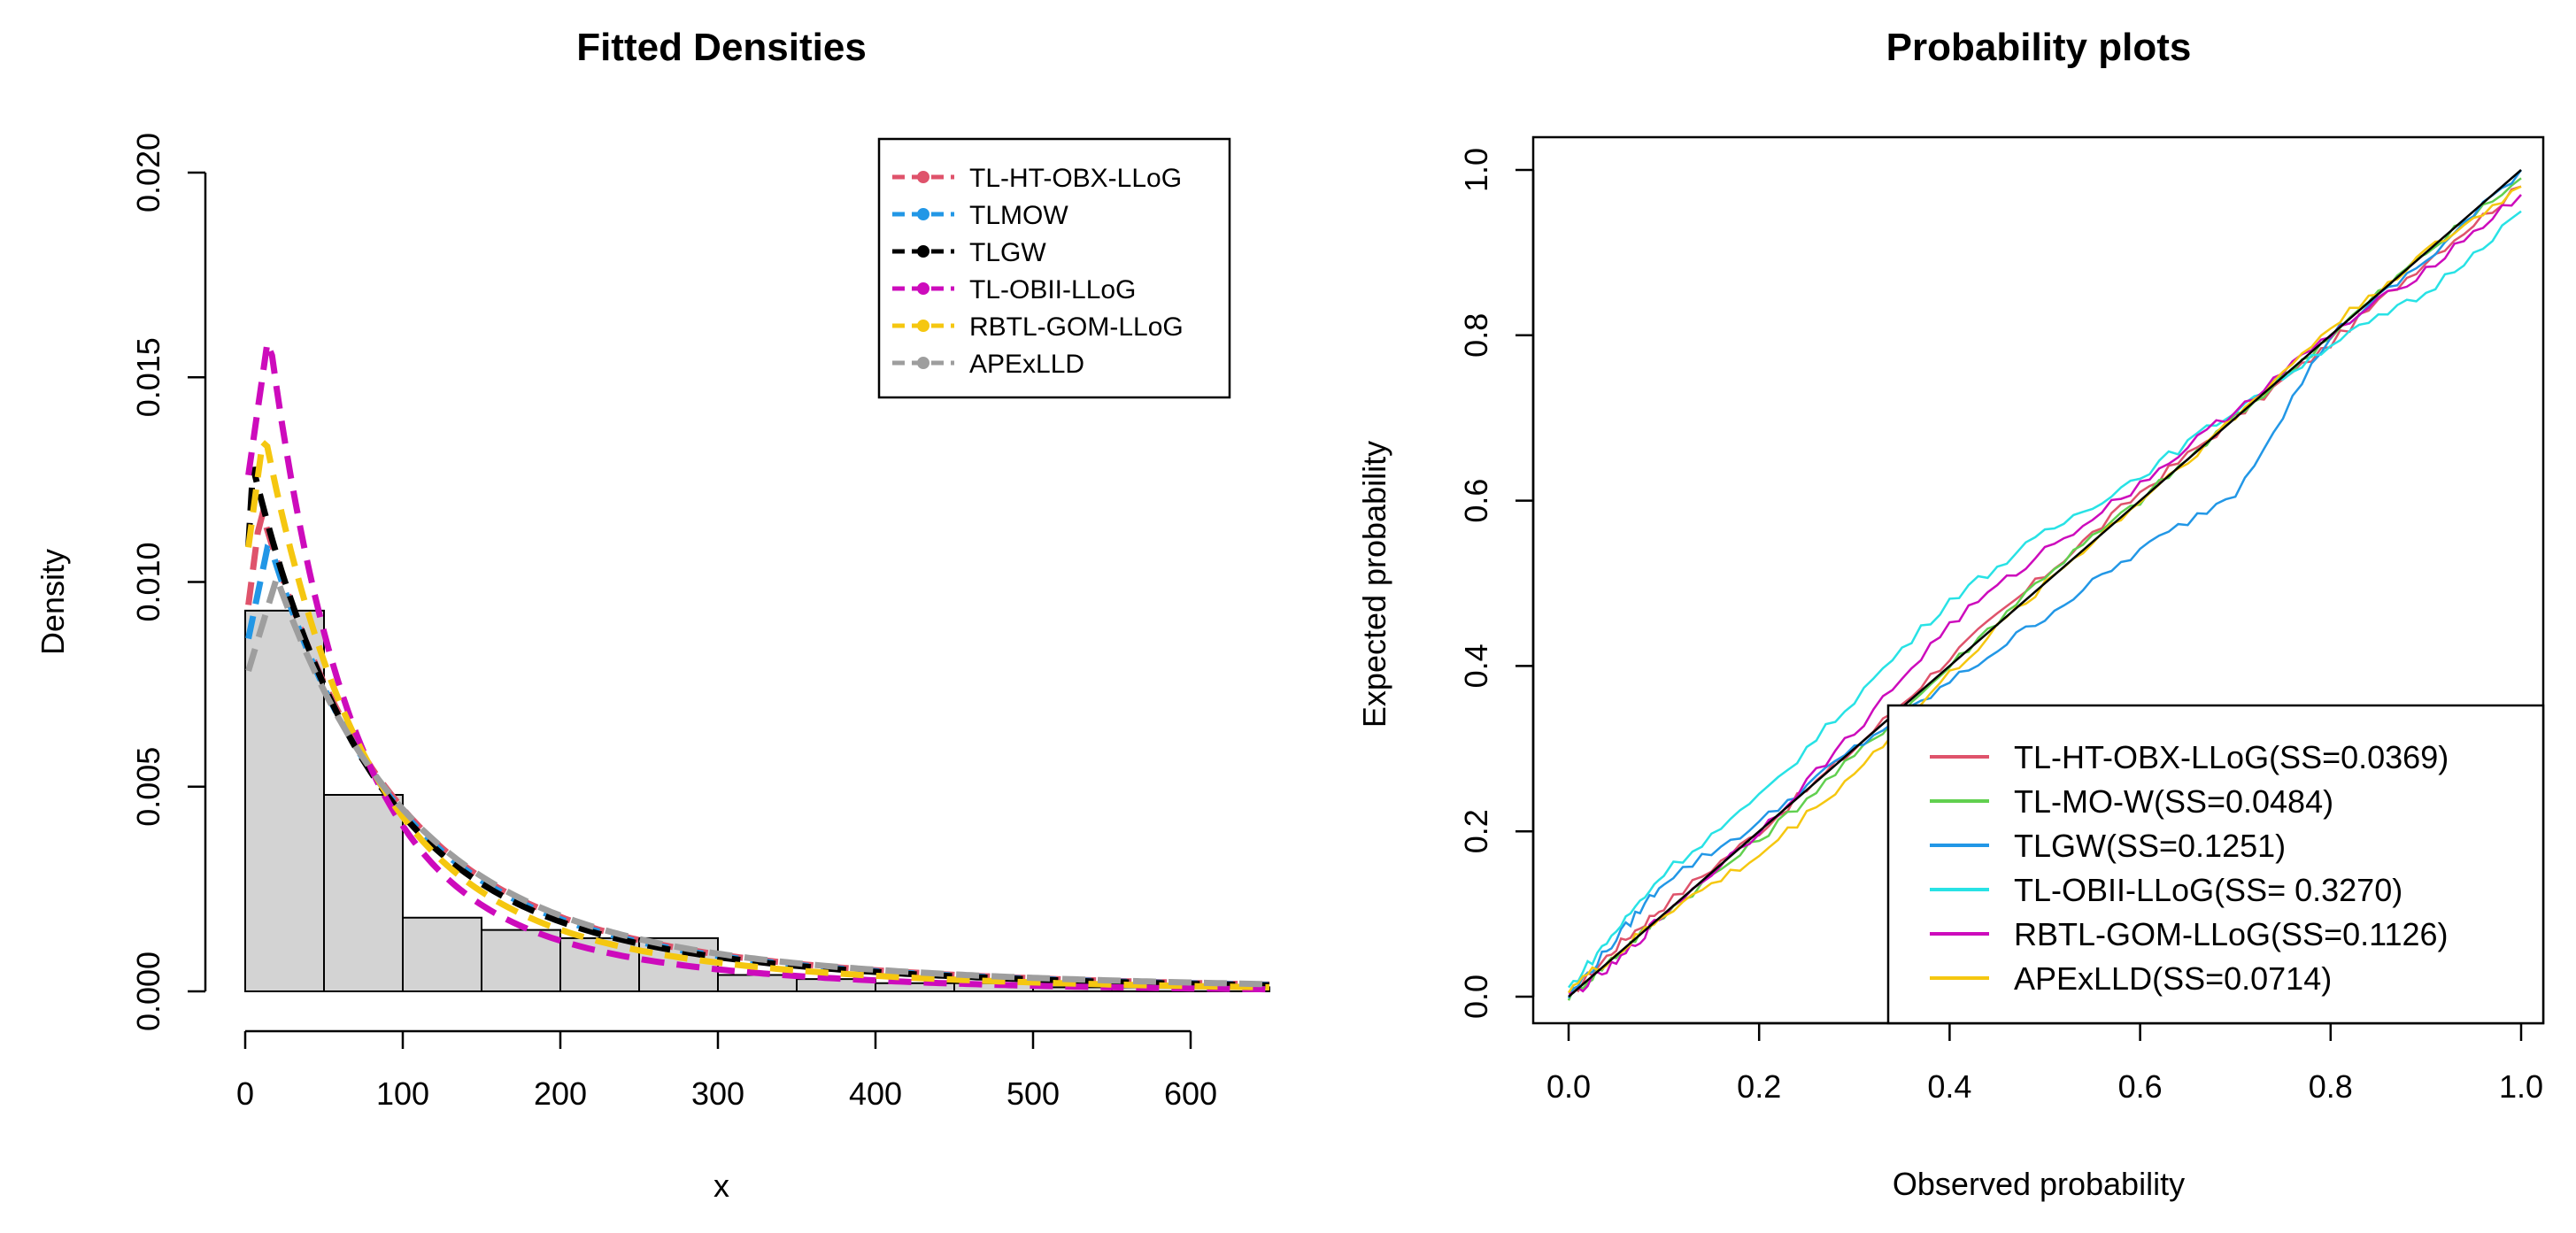 This screenshot has width=2576, height=1233. Describe the element at coordinates (2140, 1086) in the screenshot. I see `x-tick-label: 0.6` at that location.